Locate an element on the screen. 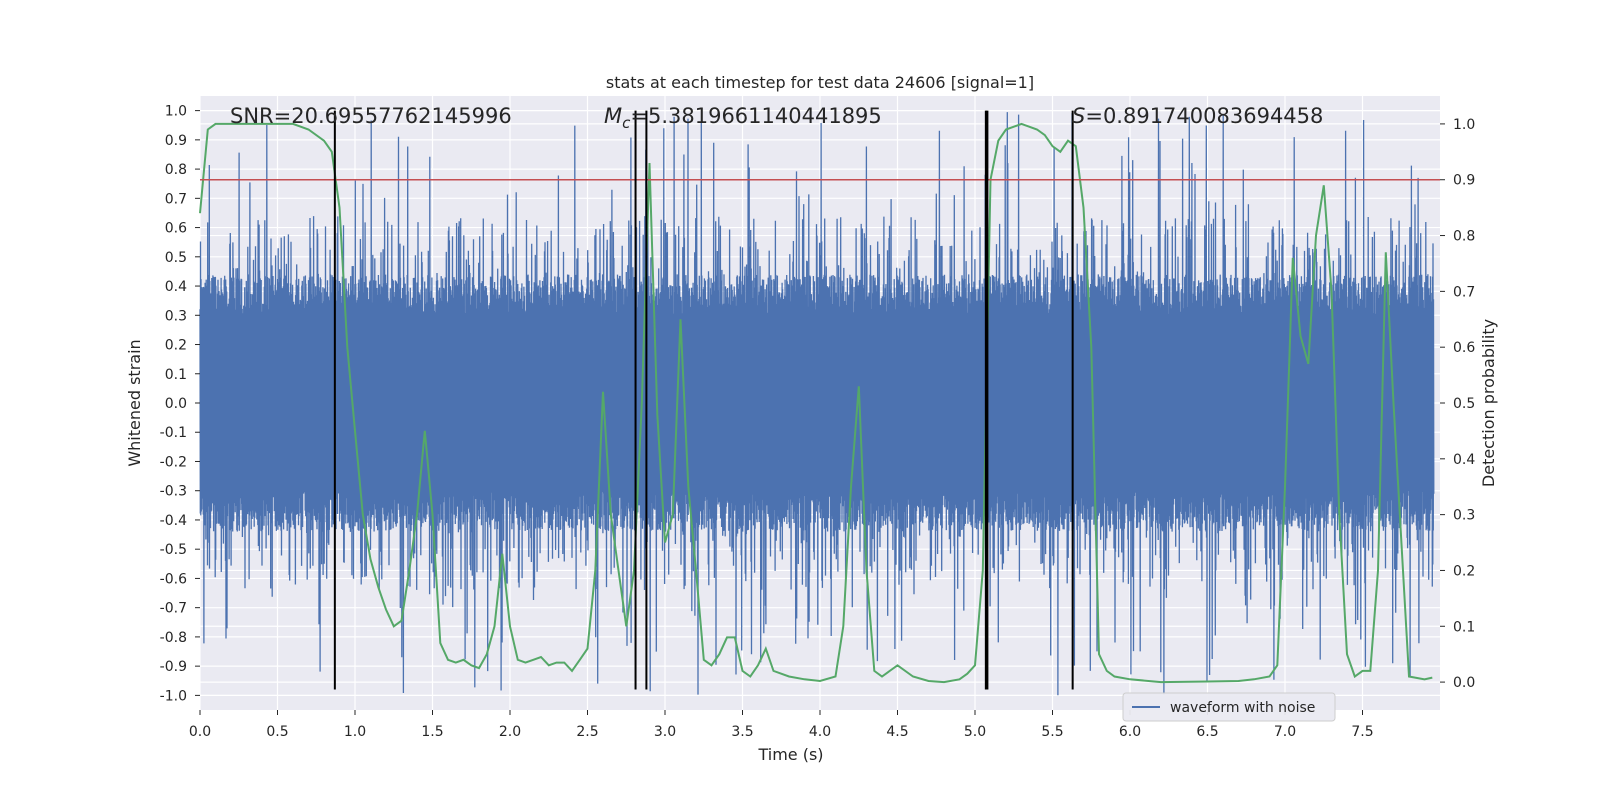 This screenshot has width=1600, height=800. x-tick-label: 5.0 is located at coordinates (975, 732).